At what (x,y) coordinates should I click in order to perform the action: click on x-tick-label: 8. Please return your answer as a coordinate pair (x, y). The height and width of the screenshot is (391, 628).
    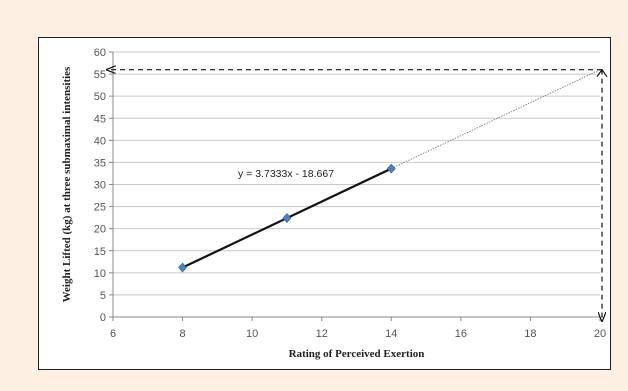
    Looking at the image, I should click on (183, 334).